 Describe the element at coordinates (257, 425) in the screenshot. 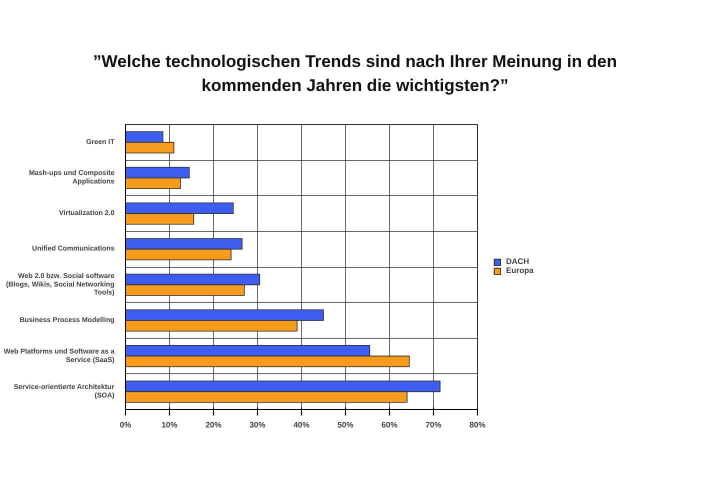

I see `x-tick-label: 30%` at that location.